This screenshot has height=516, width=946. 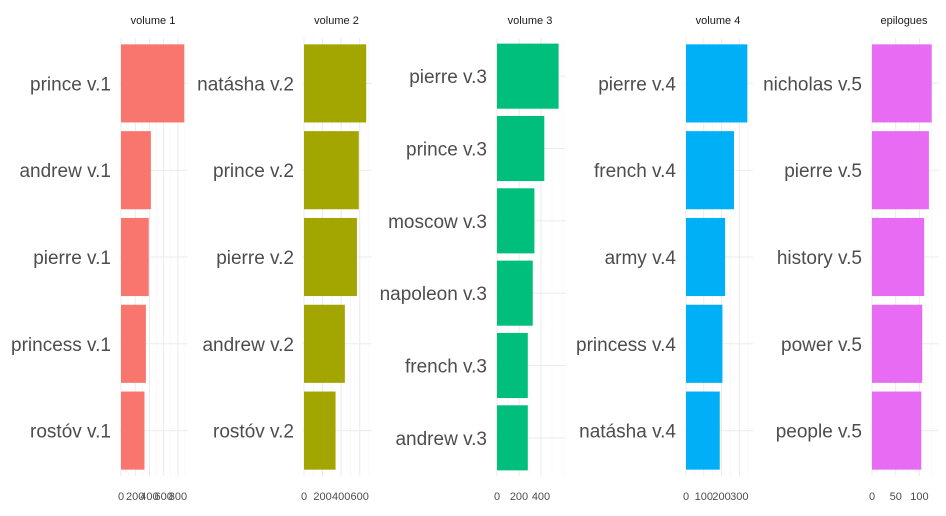 I want to click on category-label: pierre v.4, so click(x=637, y=84).